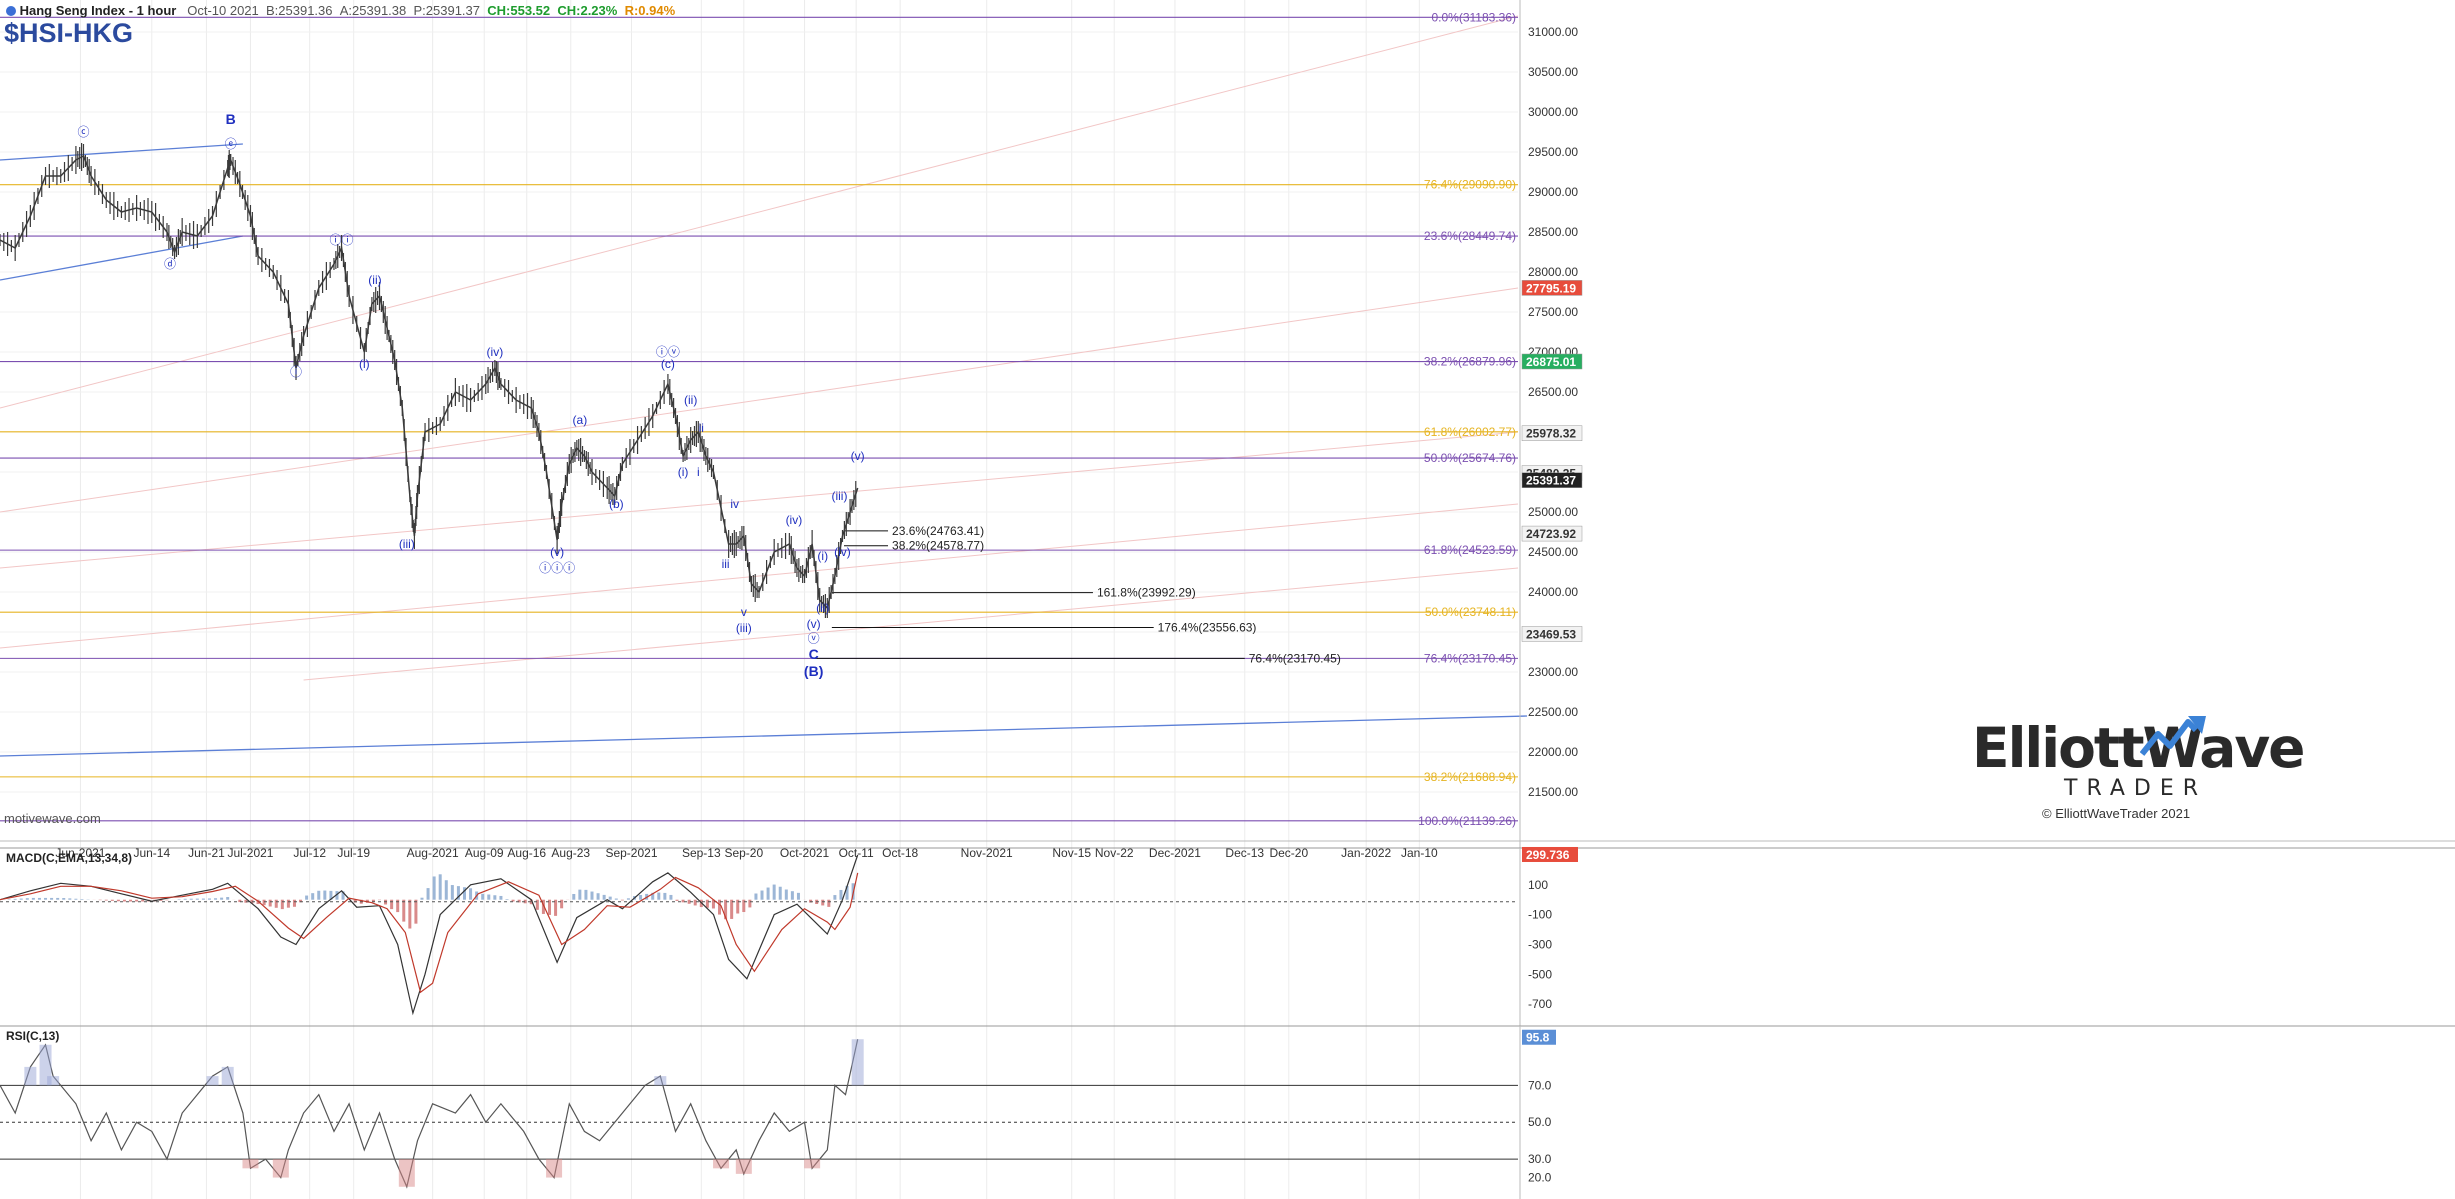 This screenshot has width=2455, height=1199. Describe the element at coordinates (151, 853) in the screenshot. I see `date-tick-label: Jun-14` at that location.